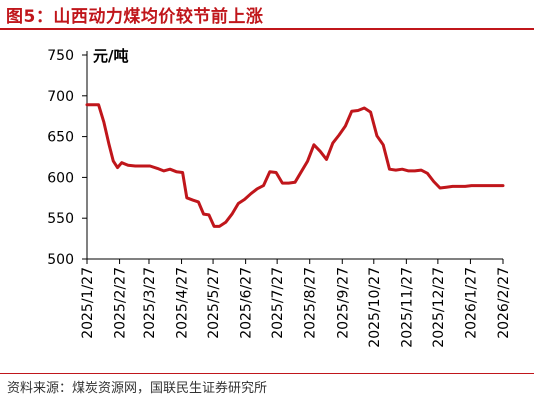 This screenshot has height=401, width=534. What do you see at coordinates (183, 303) in the screenshot?
I see `x-tick-label: 2025/4/27` at bounding box center [183, 303].